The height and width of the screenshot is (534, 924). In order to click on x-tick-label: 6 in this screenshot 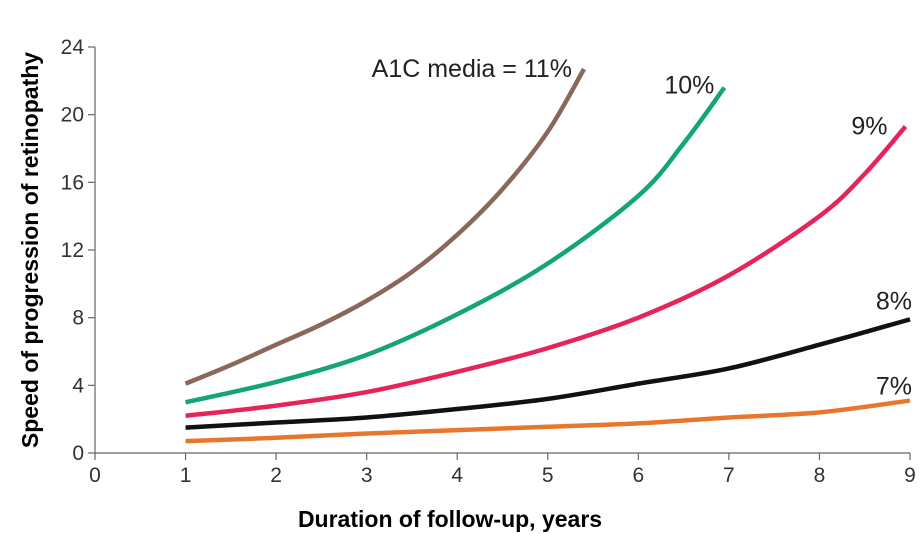, I will do `click(638, 475)`.